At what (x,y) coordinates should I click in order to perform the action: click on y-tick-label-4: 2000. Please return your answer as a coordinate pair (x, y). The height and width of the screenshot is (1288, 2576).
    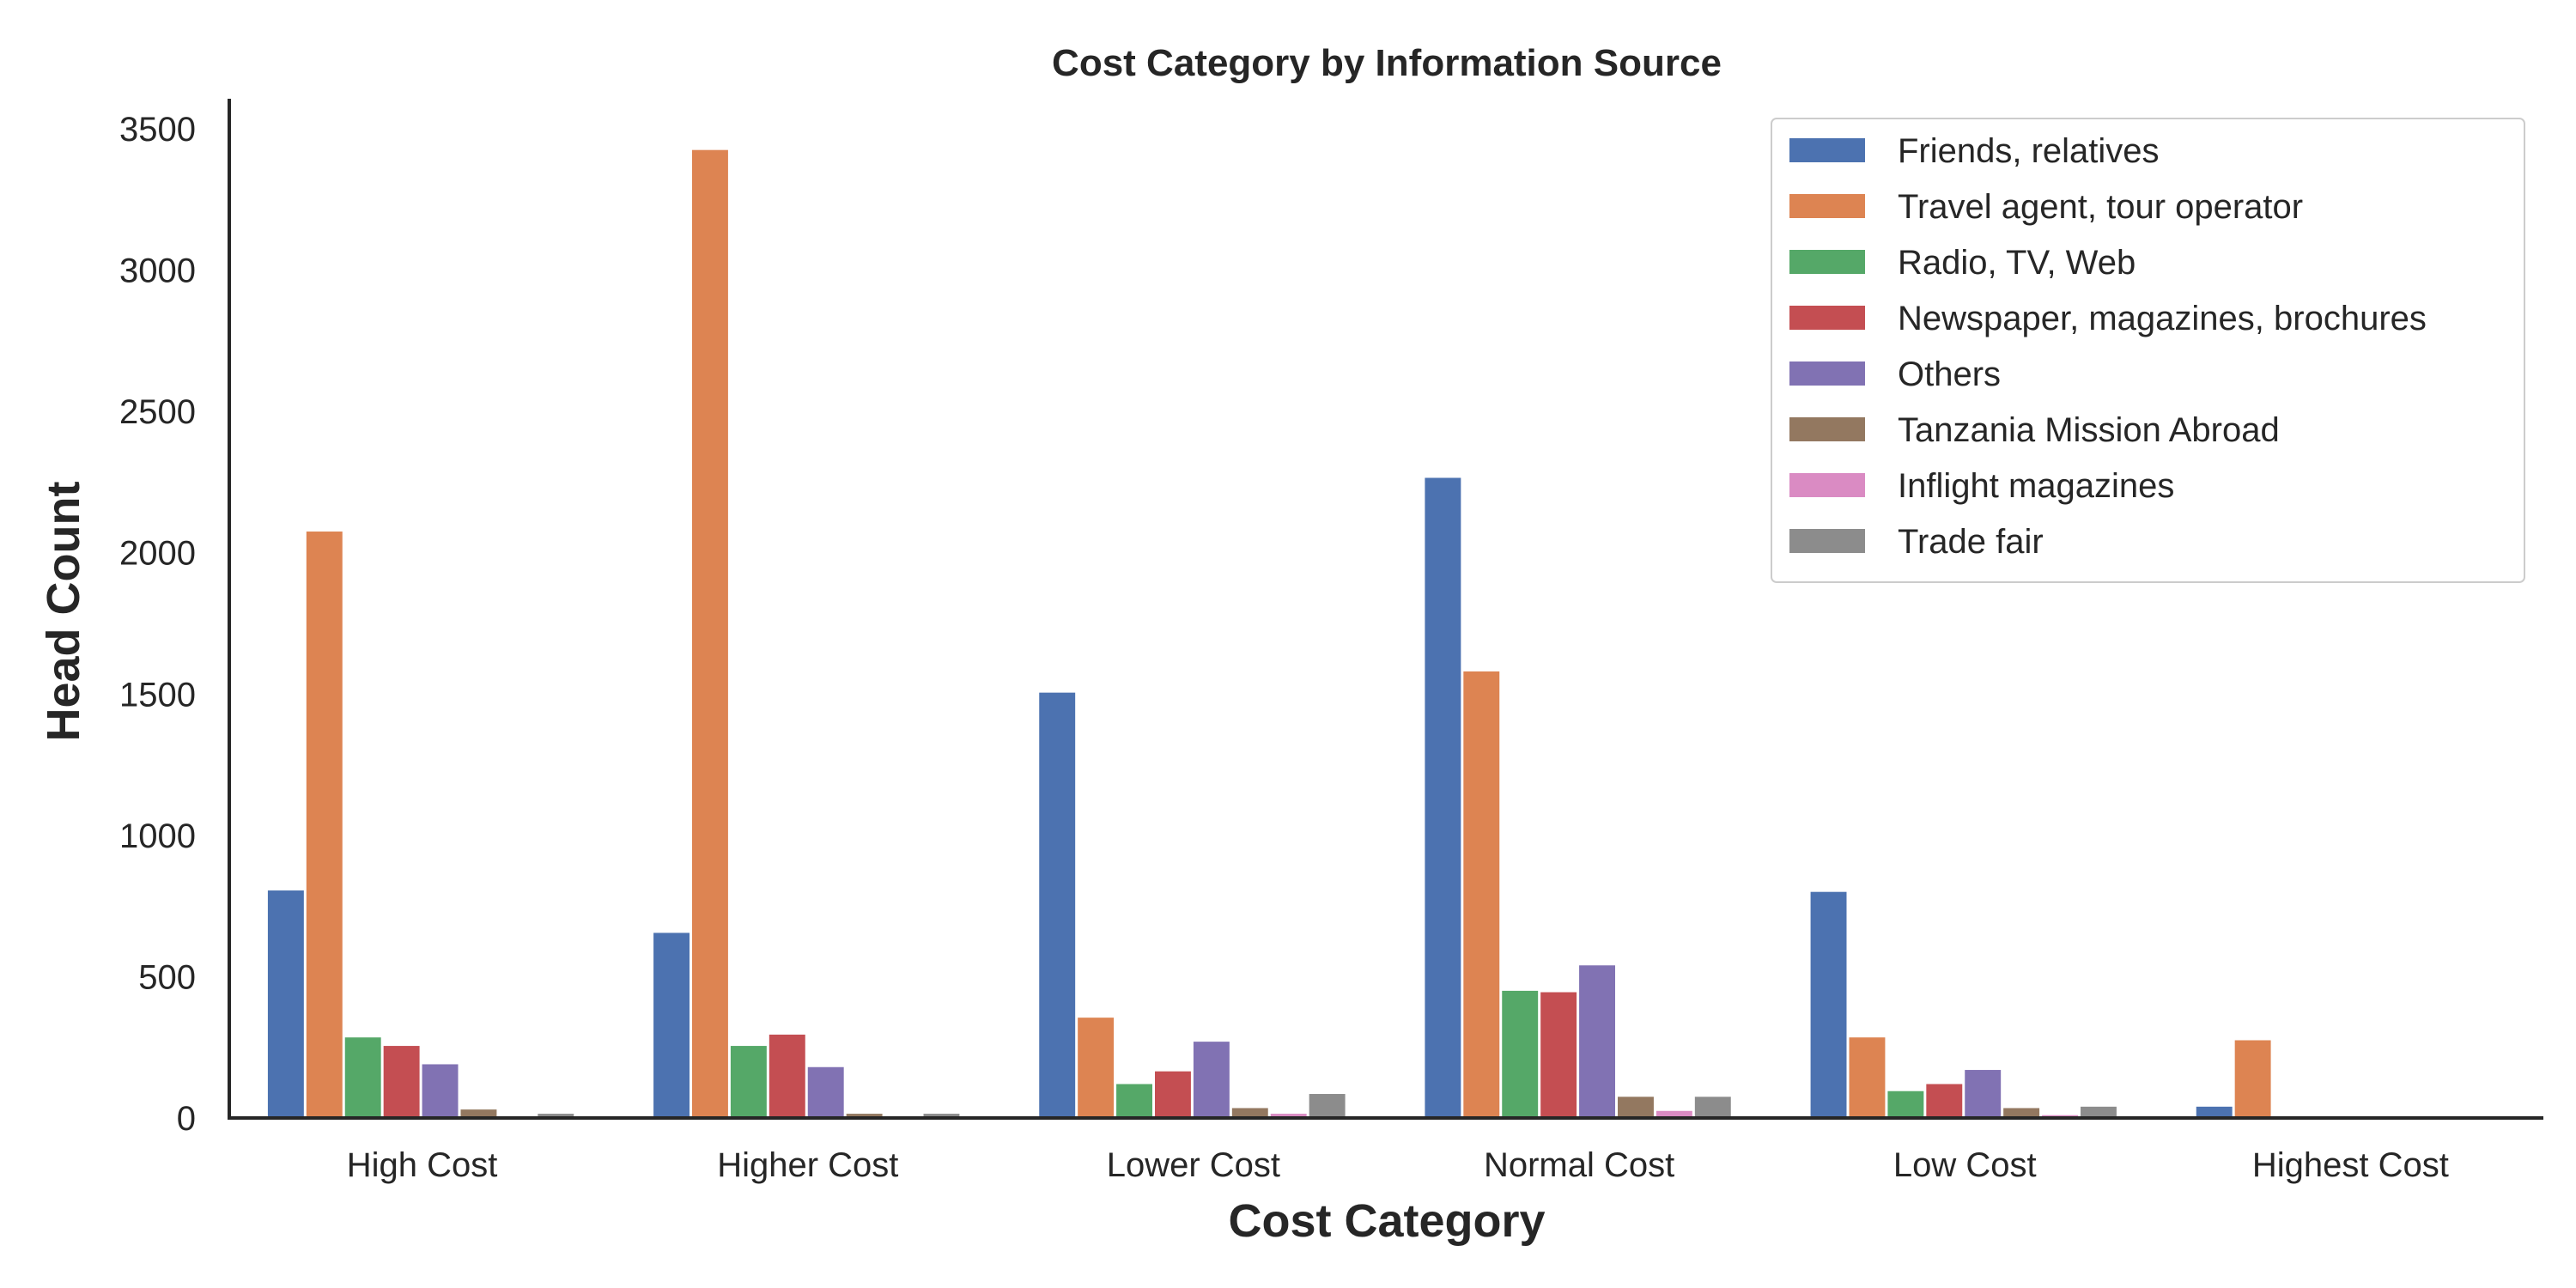
    Looking at the image, I should click on (158, 554).